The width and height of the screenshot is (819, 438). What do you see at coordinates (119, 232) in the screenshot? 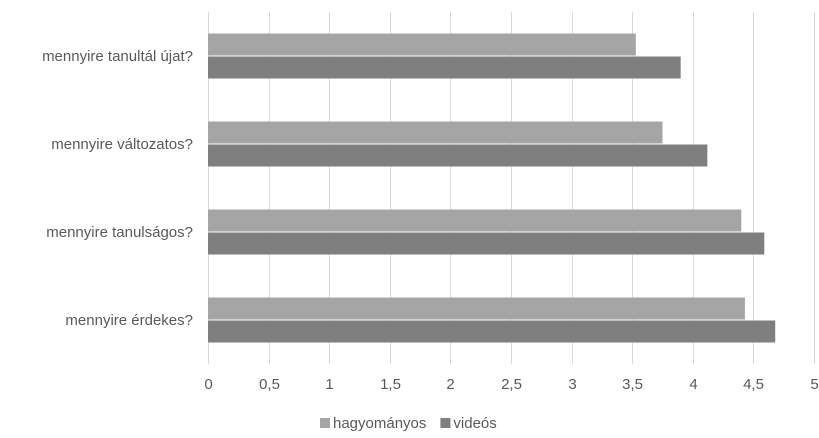
I see `category-label: mennyire tanulságos?` at bounding box center [119, 232].